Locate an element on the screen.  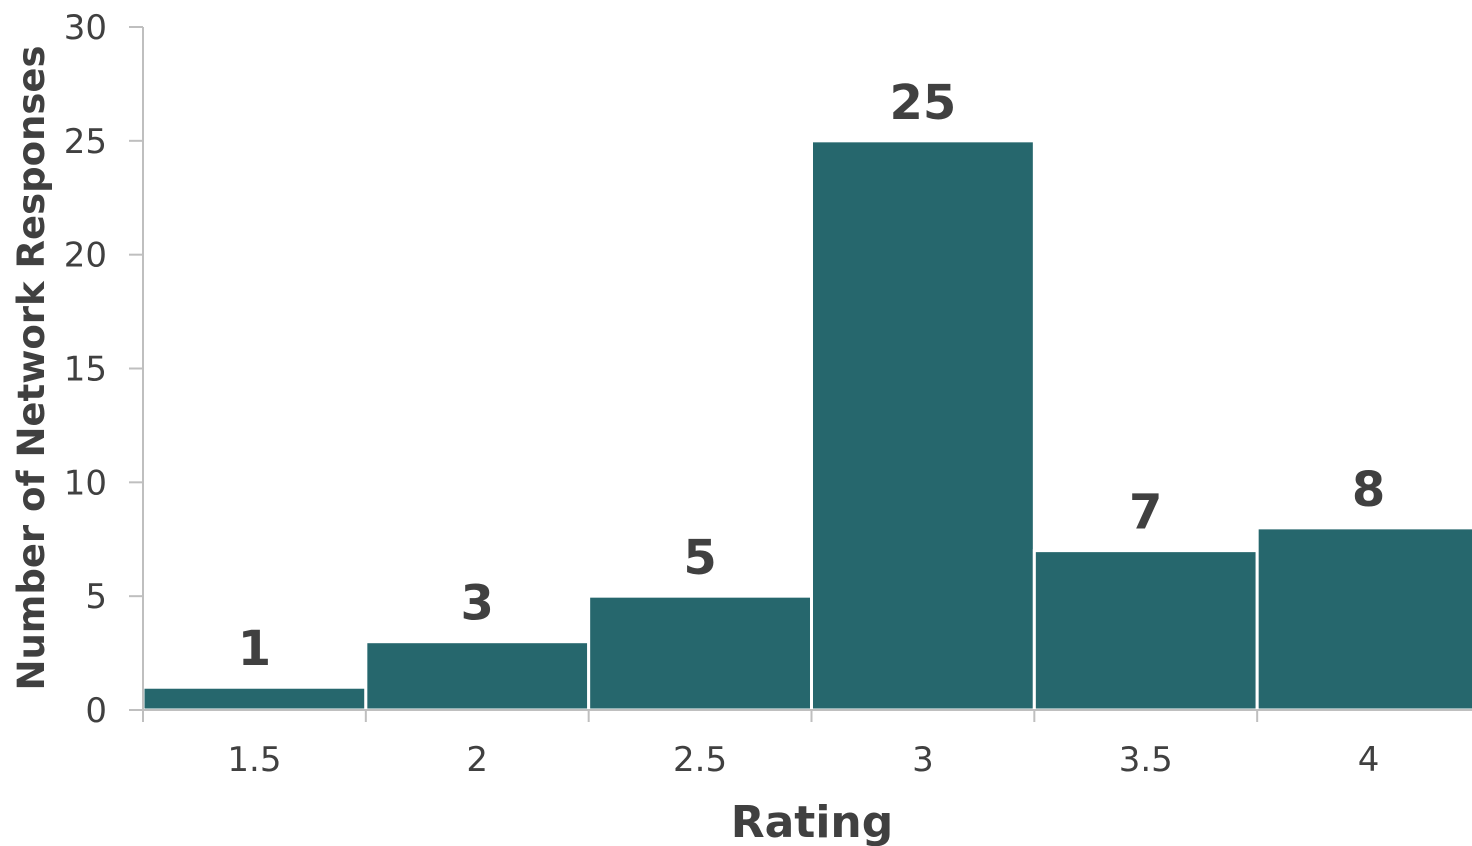
y-tick-label-5: 5 is located at coordinates (96, 597).